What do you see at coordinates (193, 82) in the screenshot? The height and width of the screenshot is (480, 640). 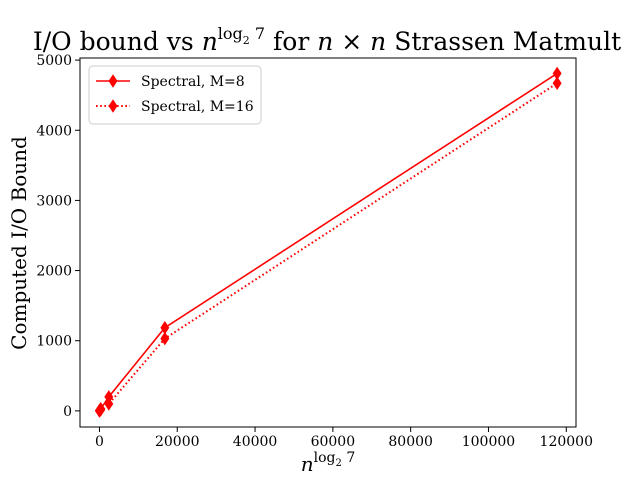 I see `legend-label: Spectral, M=8` at bounding box center [193, 82].